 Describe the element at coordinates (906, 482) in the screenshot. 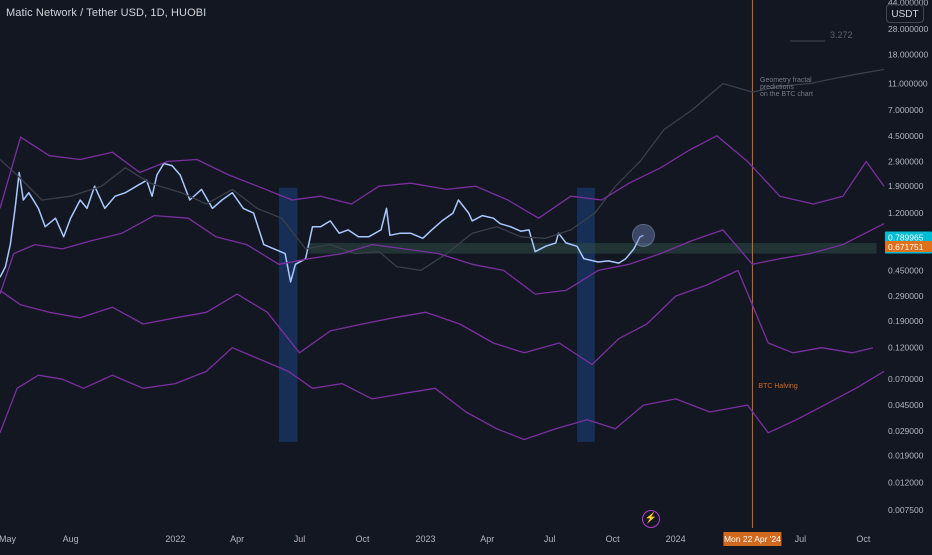

I see `y-tick-label: 0.012000` at that location.